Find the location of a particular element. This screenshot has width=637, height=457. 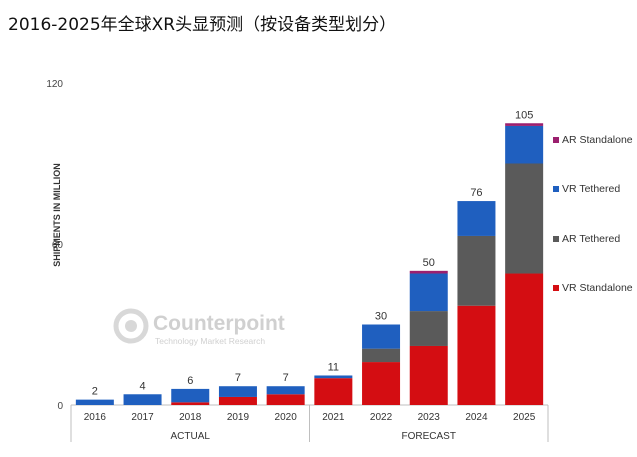

watermark-logo-icon is located at coordinates (131, 326).